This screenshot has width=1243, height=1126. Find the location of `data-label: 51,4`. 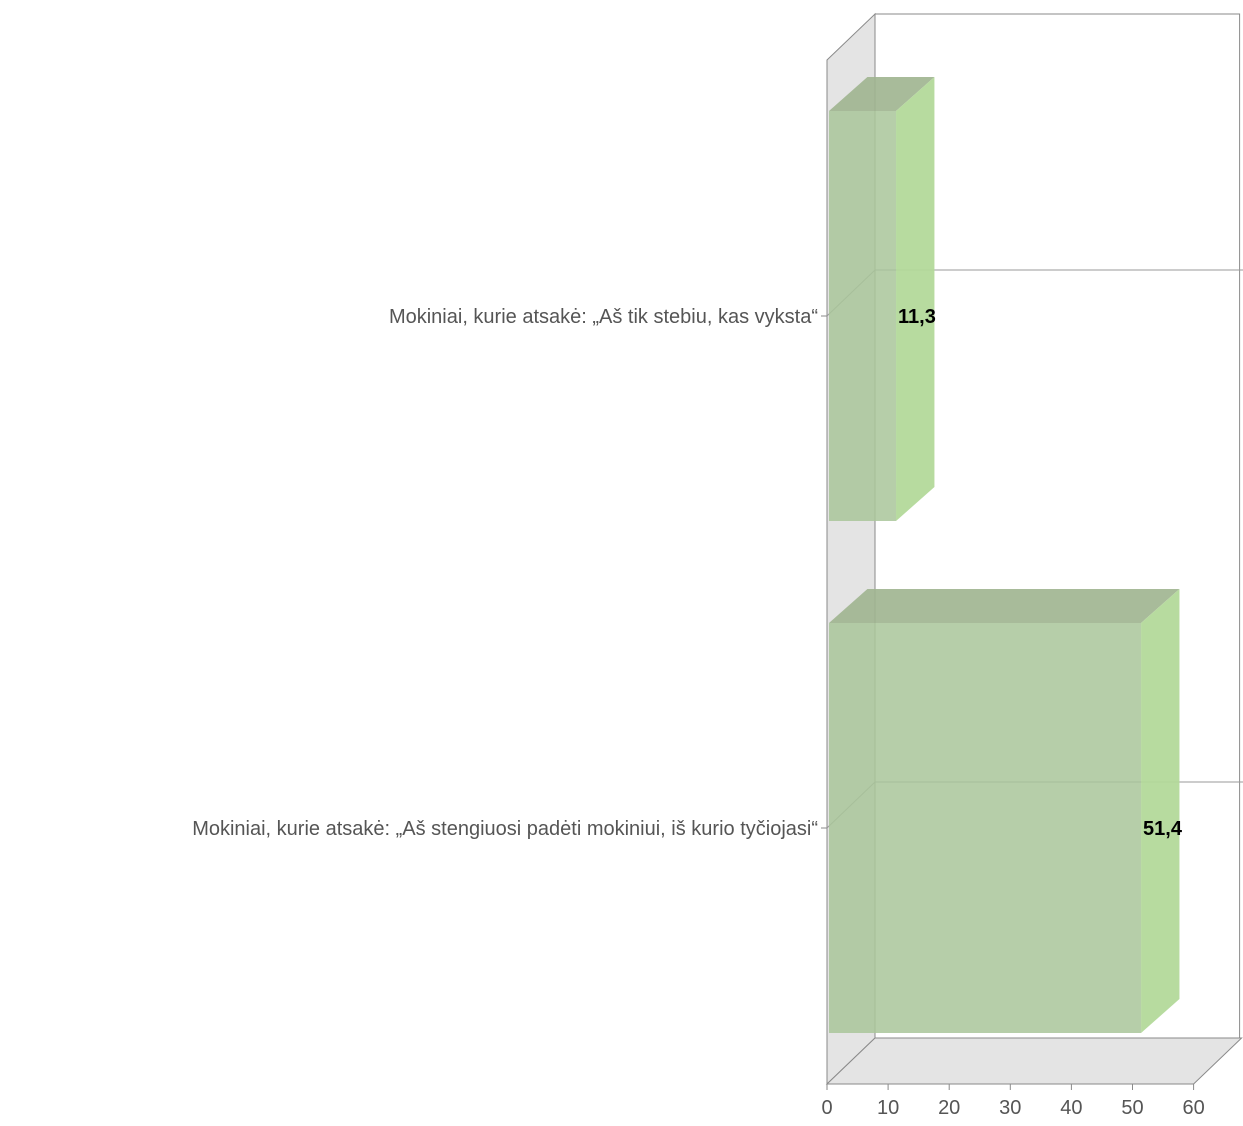

data-label: 51,4 is located at coordinates (1163, 829).